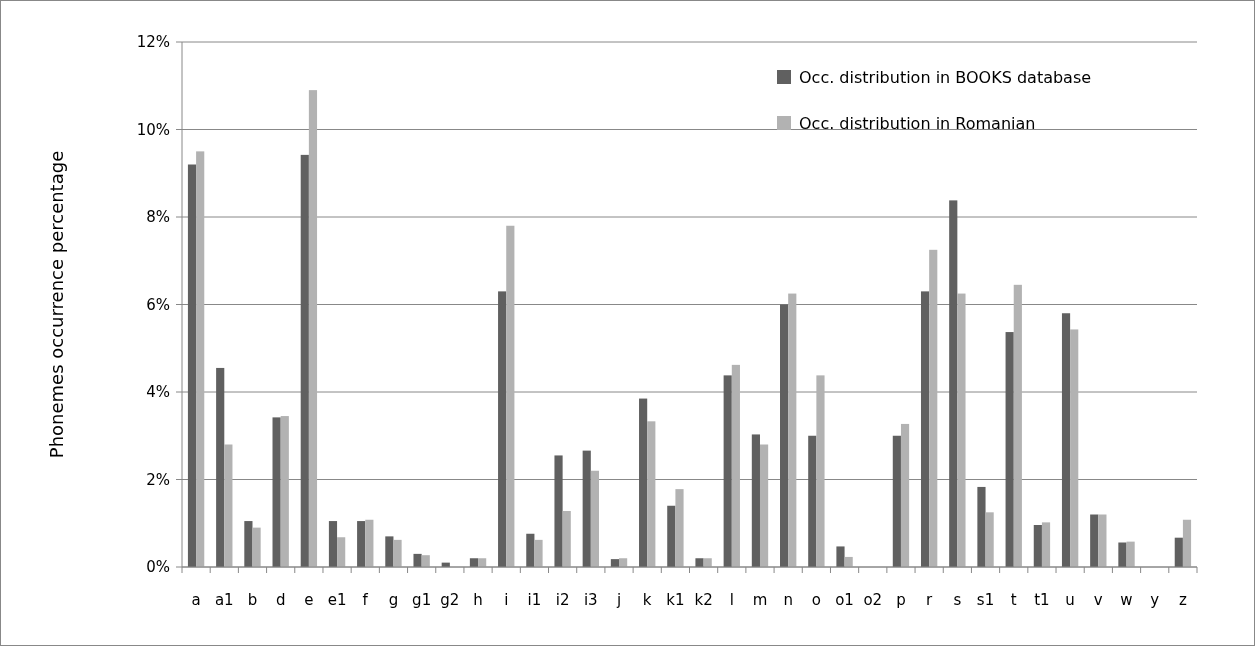 The width and height of the screenshot is (1255, 646). Describe the element at coordinates (153, 129) in the screenshot. I see `y-tick-label: 10%` at that location.